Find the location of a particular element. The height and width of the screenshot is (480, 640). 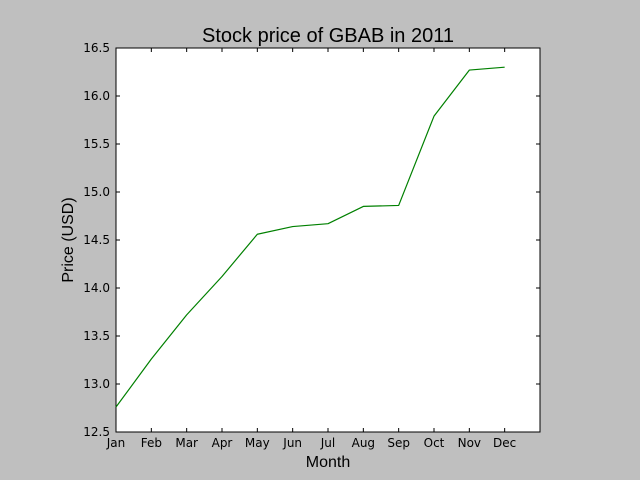

y-tick-labels: 12.5 13.0 13.5 14.0 14.5 15.0 15.5 16.0 16.5 is located at coordinates (96, 240).